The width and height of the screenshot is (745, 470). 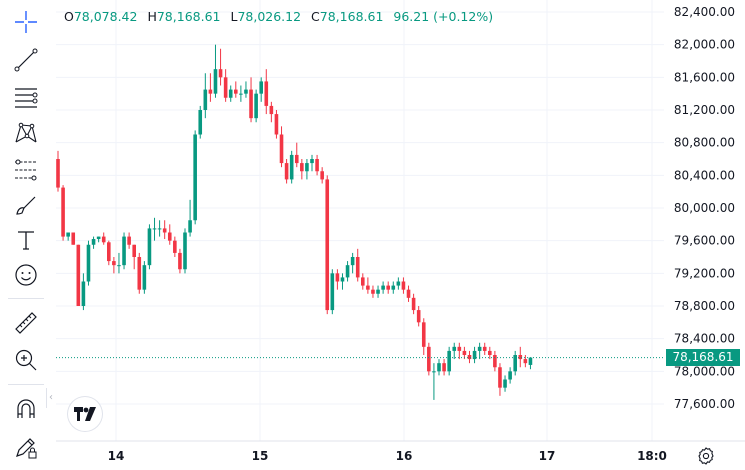 I want to click on price-tick-label: 77,600.00, so click(x=704, y=404).